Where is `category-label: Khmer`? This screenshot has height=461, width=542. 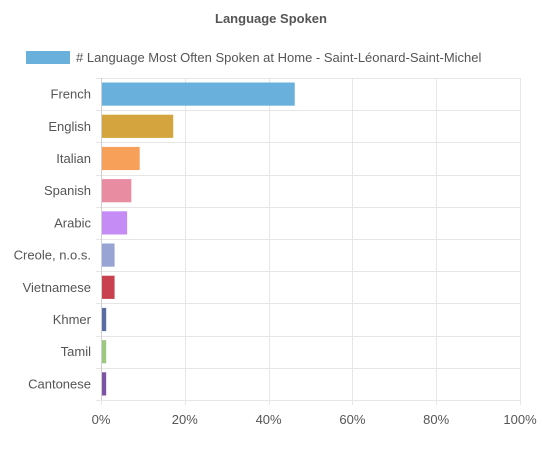 category-label: Khmer is located at coordinates (72, 319).